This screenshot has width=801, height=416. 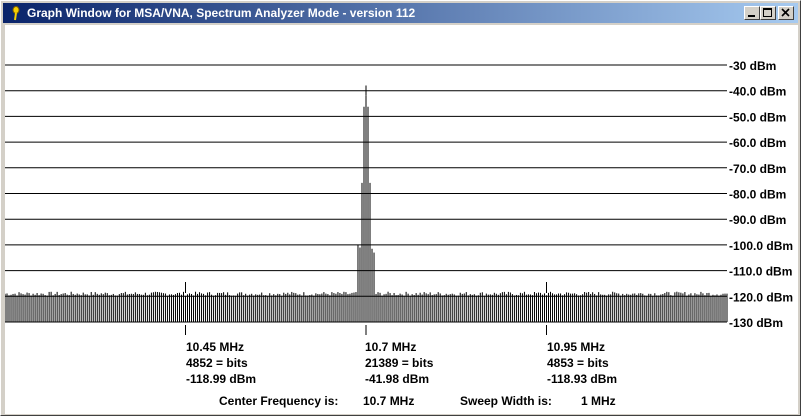 What do you see at coordinates (752, 66) in the screenshot?
I see `y-tick-label: -30 dBm` at bounding box center [752, 66].